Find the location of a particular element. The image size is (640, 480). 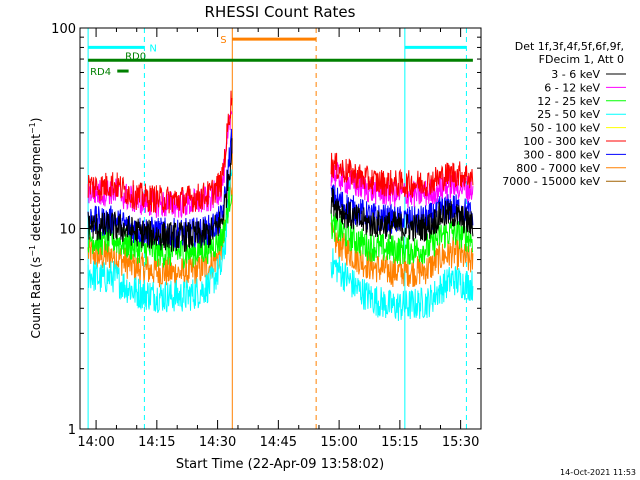

x-tick-label: 14:15 is located at coordinates (156, 442).